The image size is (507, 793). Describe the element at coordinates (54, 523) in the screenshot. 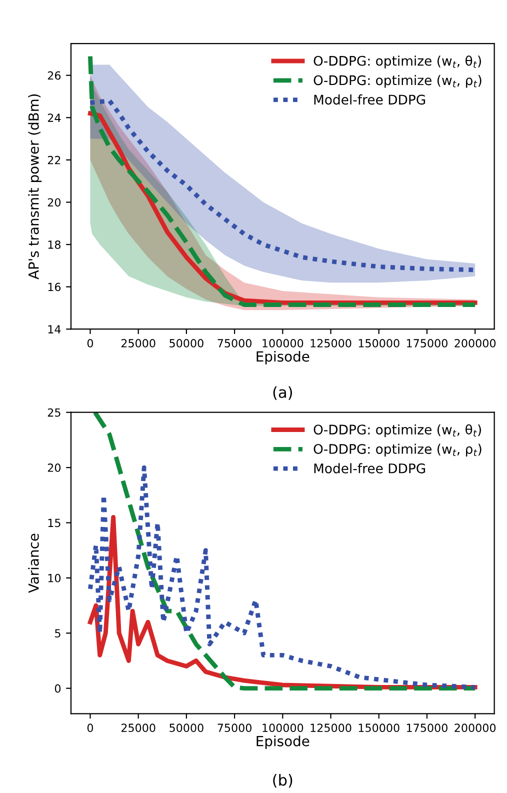

I see `y-tick-label: 15` at that location.